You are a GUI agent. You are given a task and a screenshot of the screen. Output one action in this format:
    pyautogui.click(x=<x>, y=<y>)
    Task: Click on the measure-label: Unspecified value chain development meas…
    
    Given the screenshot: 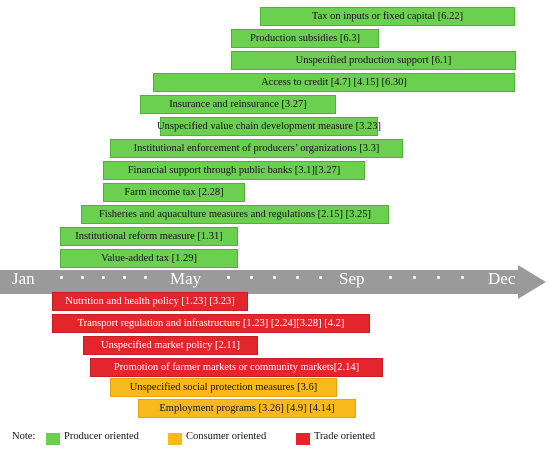 What is the action you would take?
    pyautogui.click(x=269, y=126)
    